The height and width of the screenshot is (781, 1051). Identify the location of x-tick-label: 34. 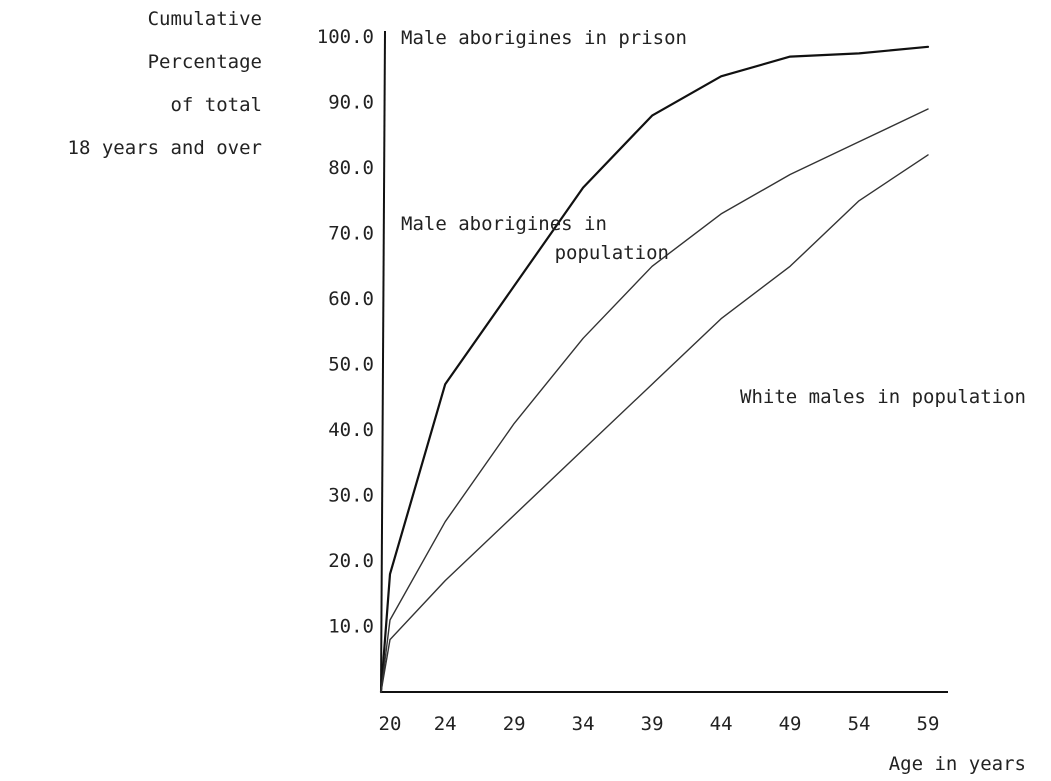
(583, 724).